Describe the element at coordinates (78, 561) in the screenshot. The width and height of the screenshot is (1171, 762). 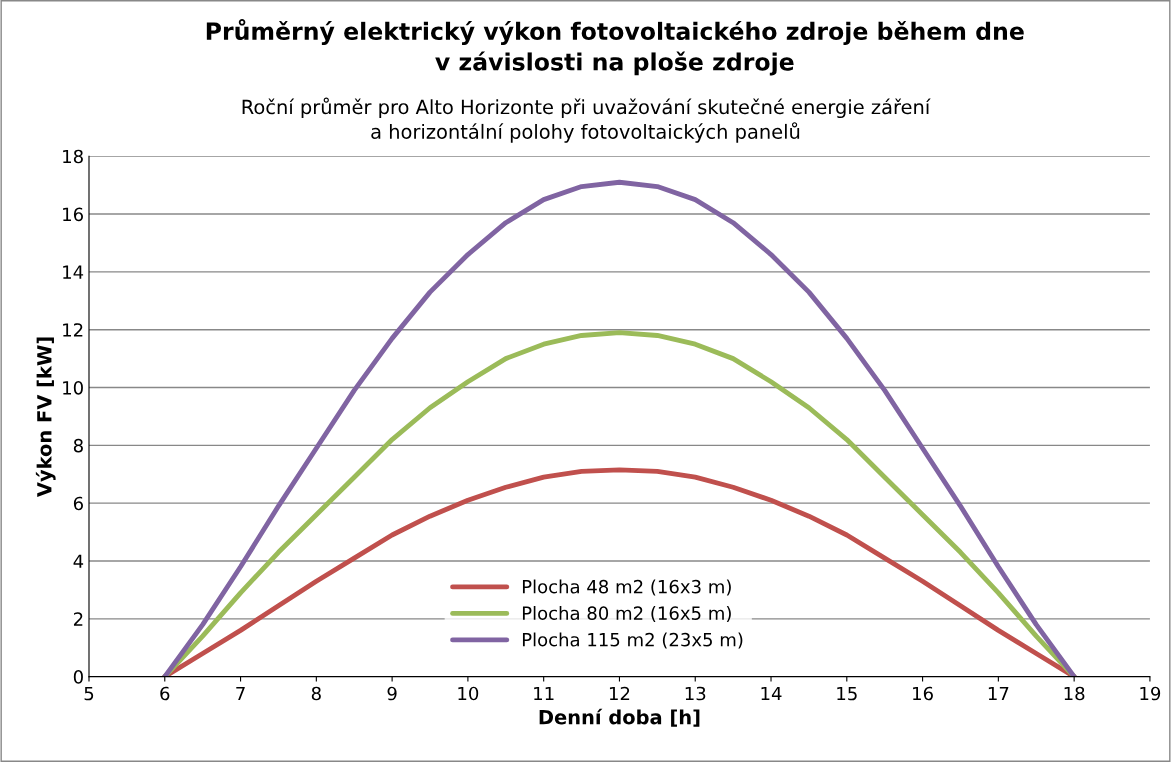
I see `y-tick-label: 4` at that location.